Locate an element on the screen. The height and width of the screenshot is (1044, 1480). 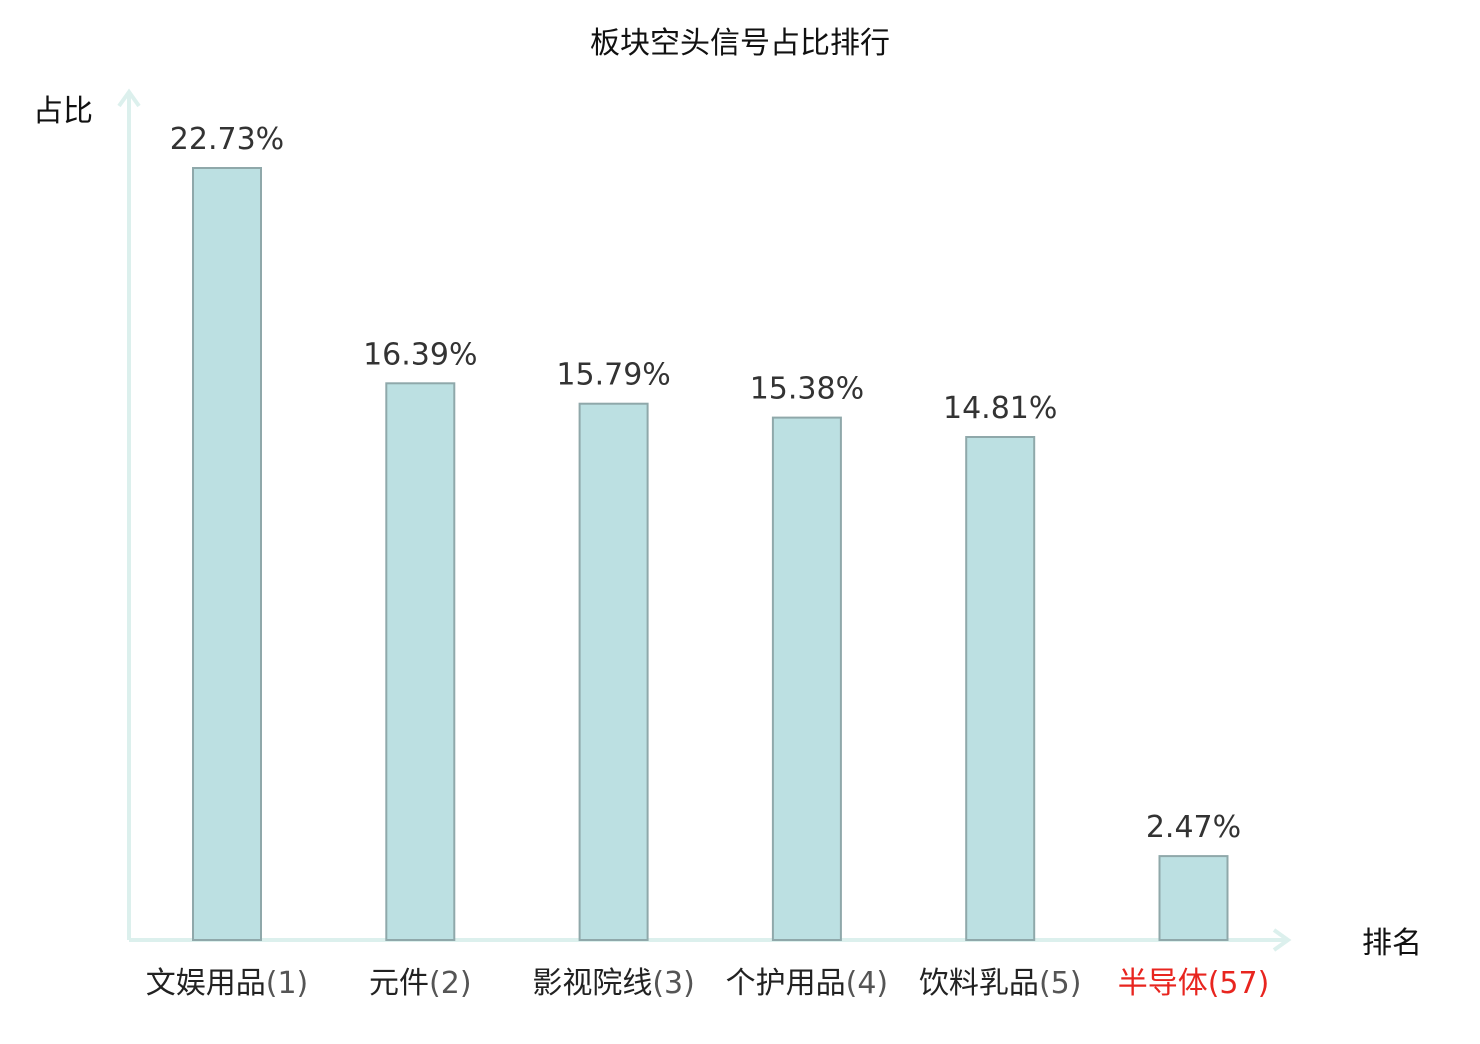
category-rank: (4) is located at coordinates (867, 983).